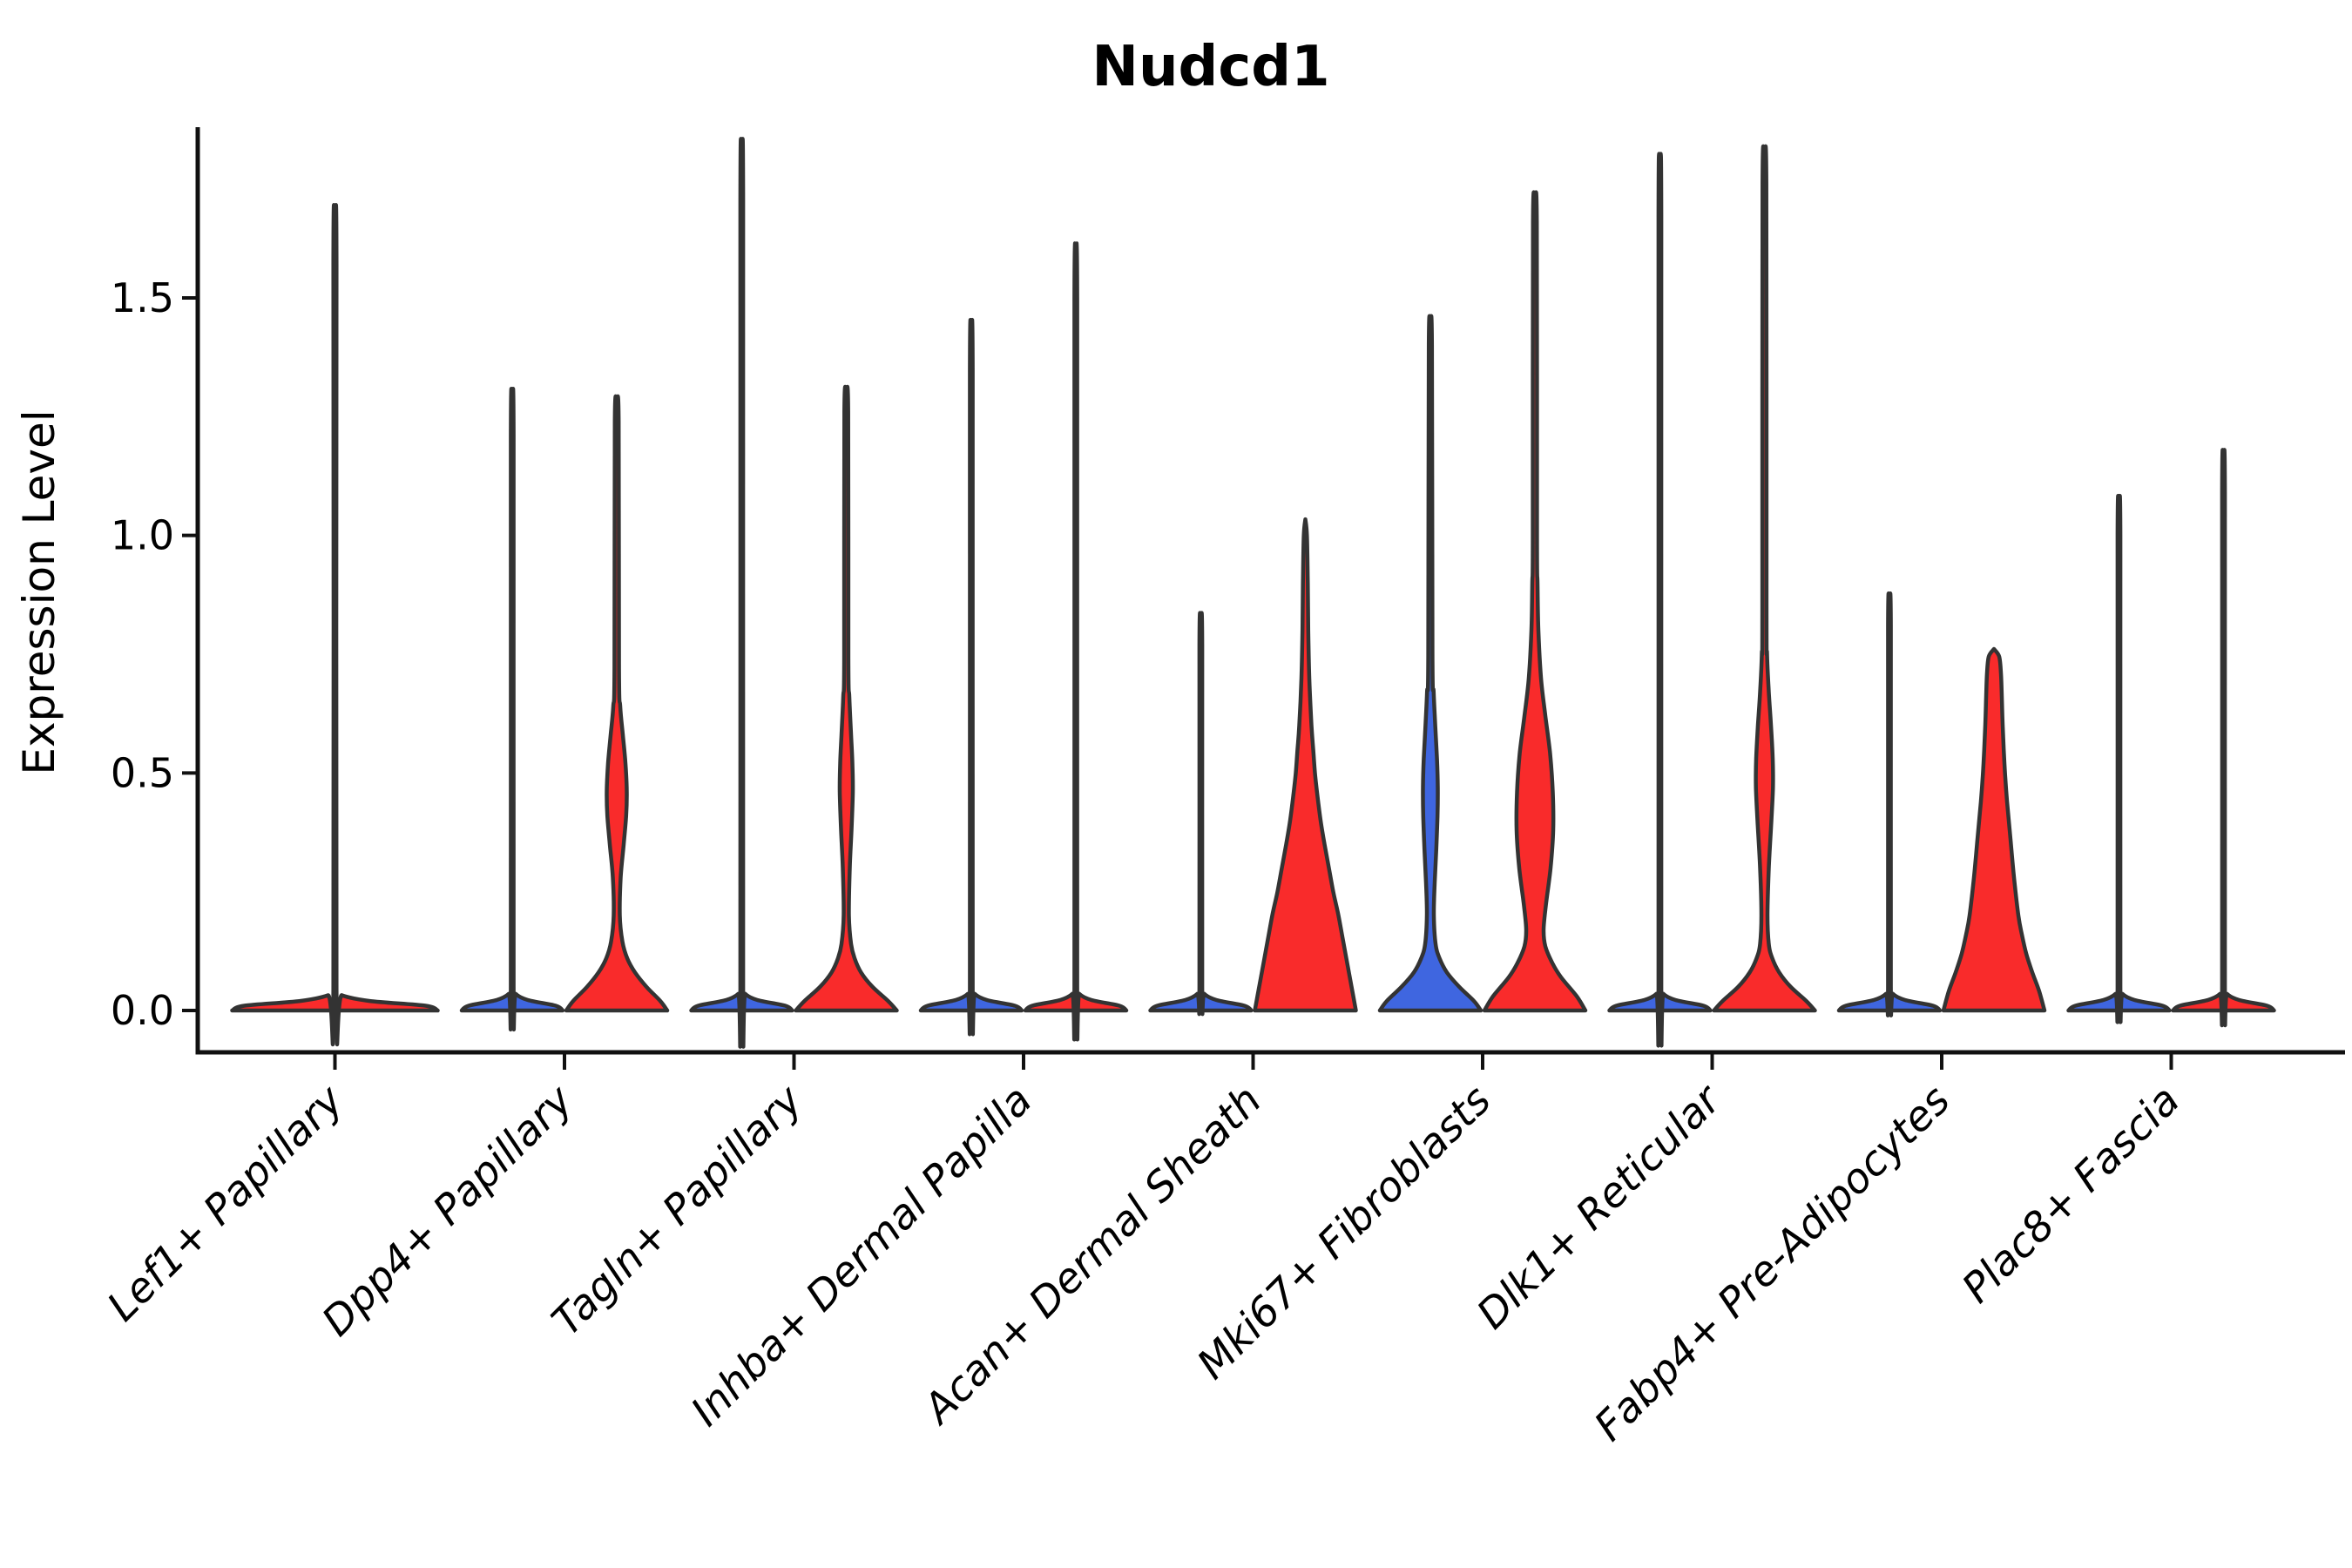  Describe the element at coordinates (678, 1211) in the screenshot. I see `x-tick-label: Tagln+ Papillary` at that location.